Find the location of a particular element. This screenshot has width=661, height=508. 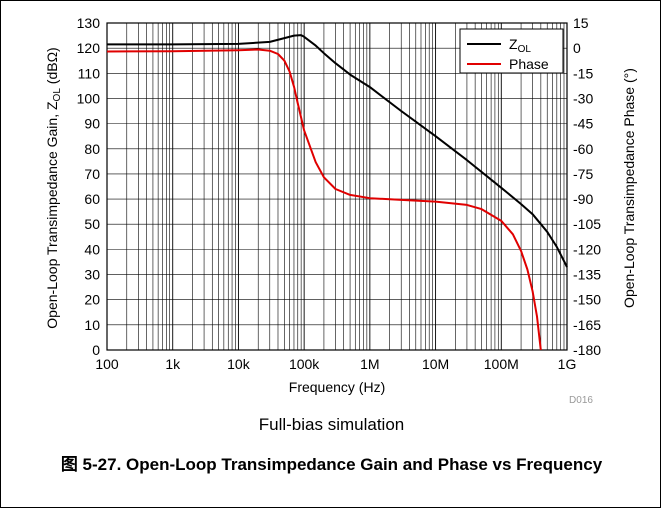

x-tick-label: 10M is located at coordinates (435, 364).